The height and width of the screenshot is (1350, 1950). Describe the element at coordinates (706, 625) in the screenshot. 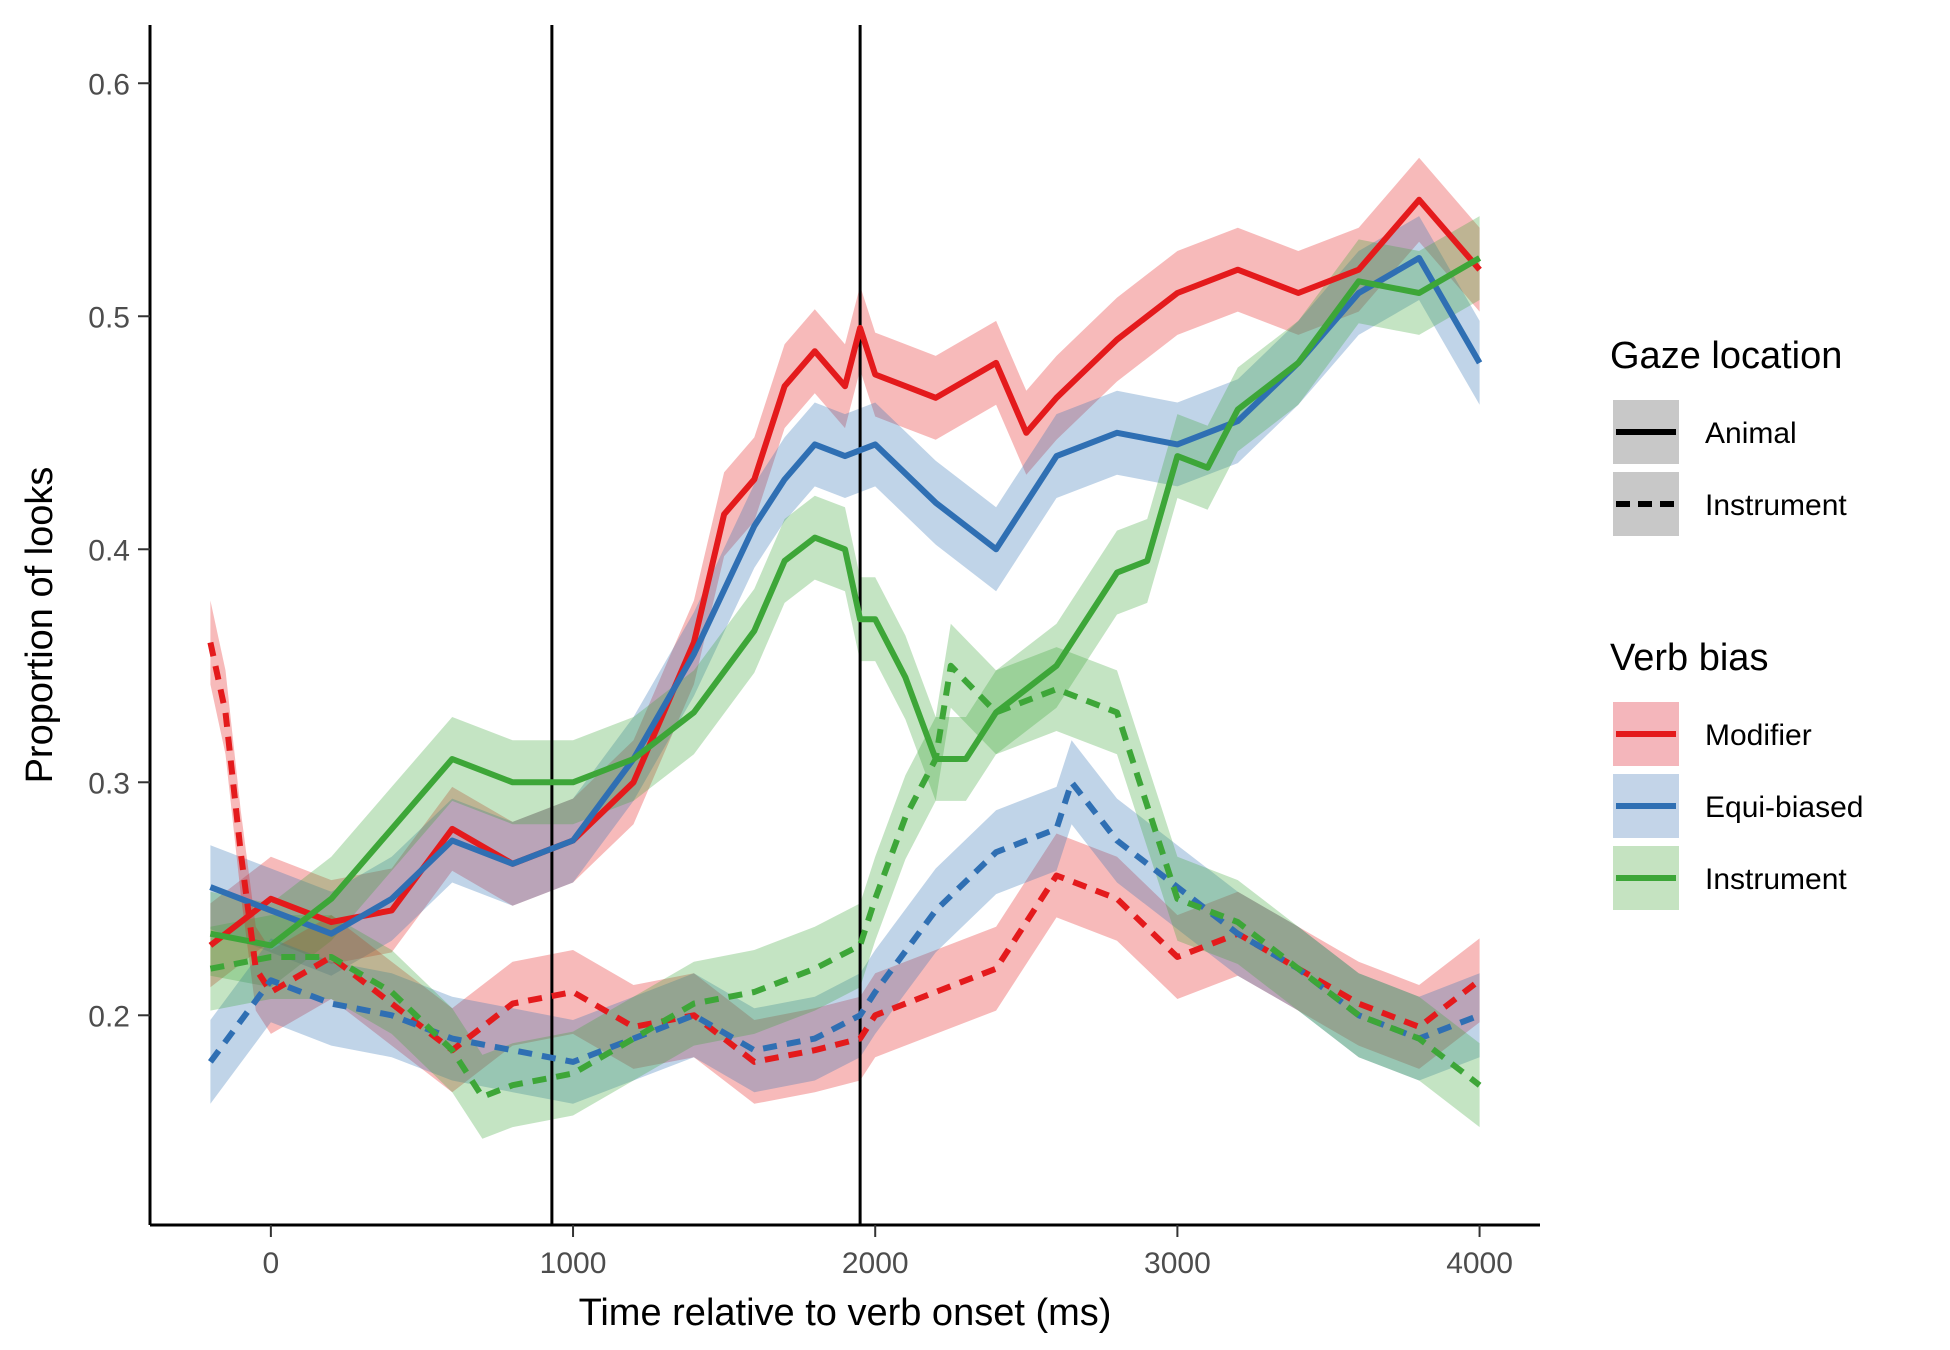

I see `reference-lines` at that location.